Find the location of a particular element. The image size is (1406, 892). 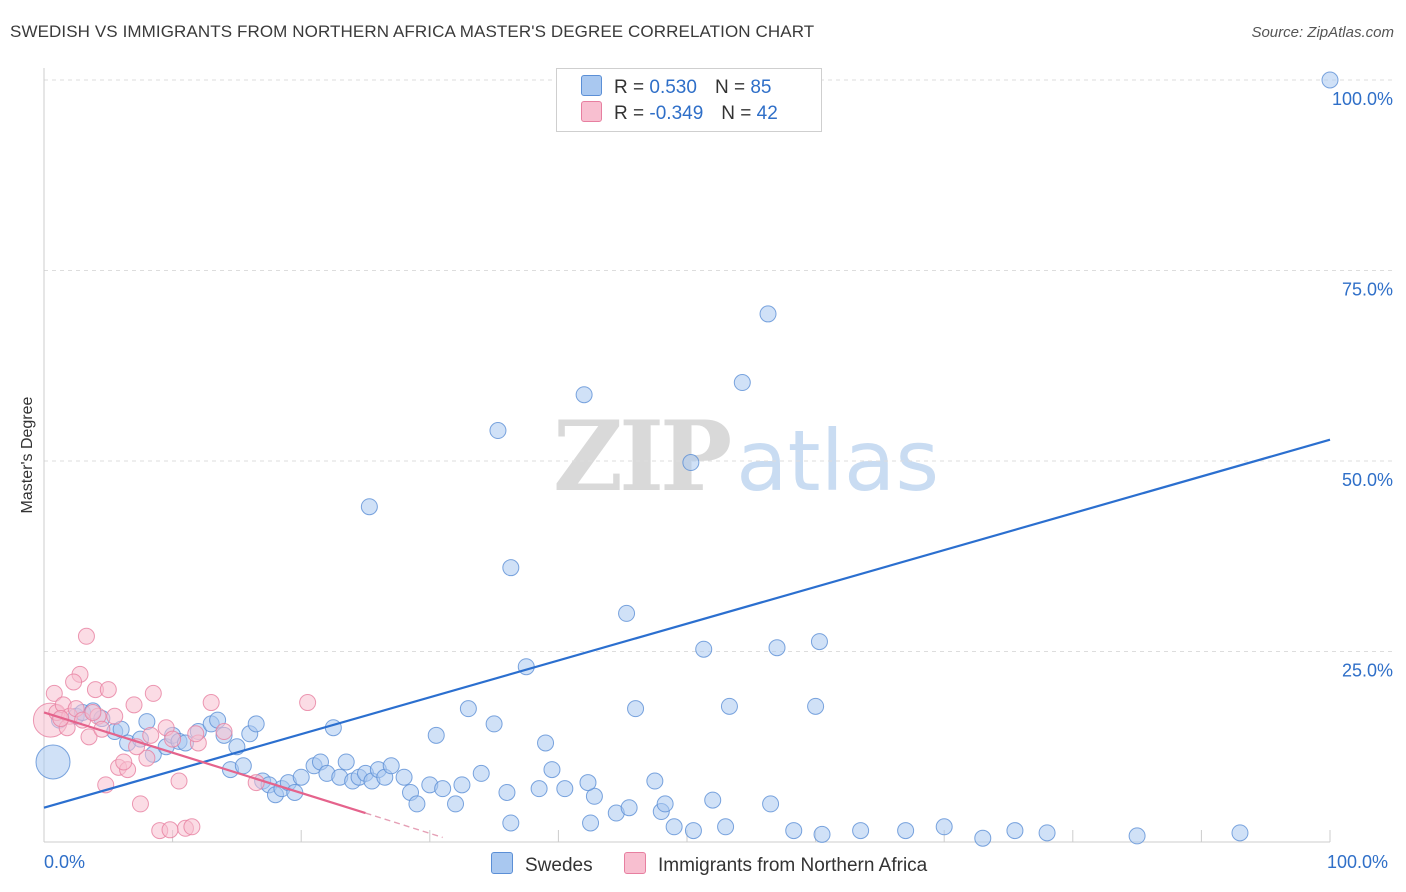

immigrants-r-value: -0.349 is located at coordinates (676, 113).